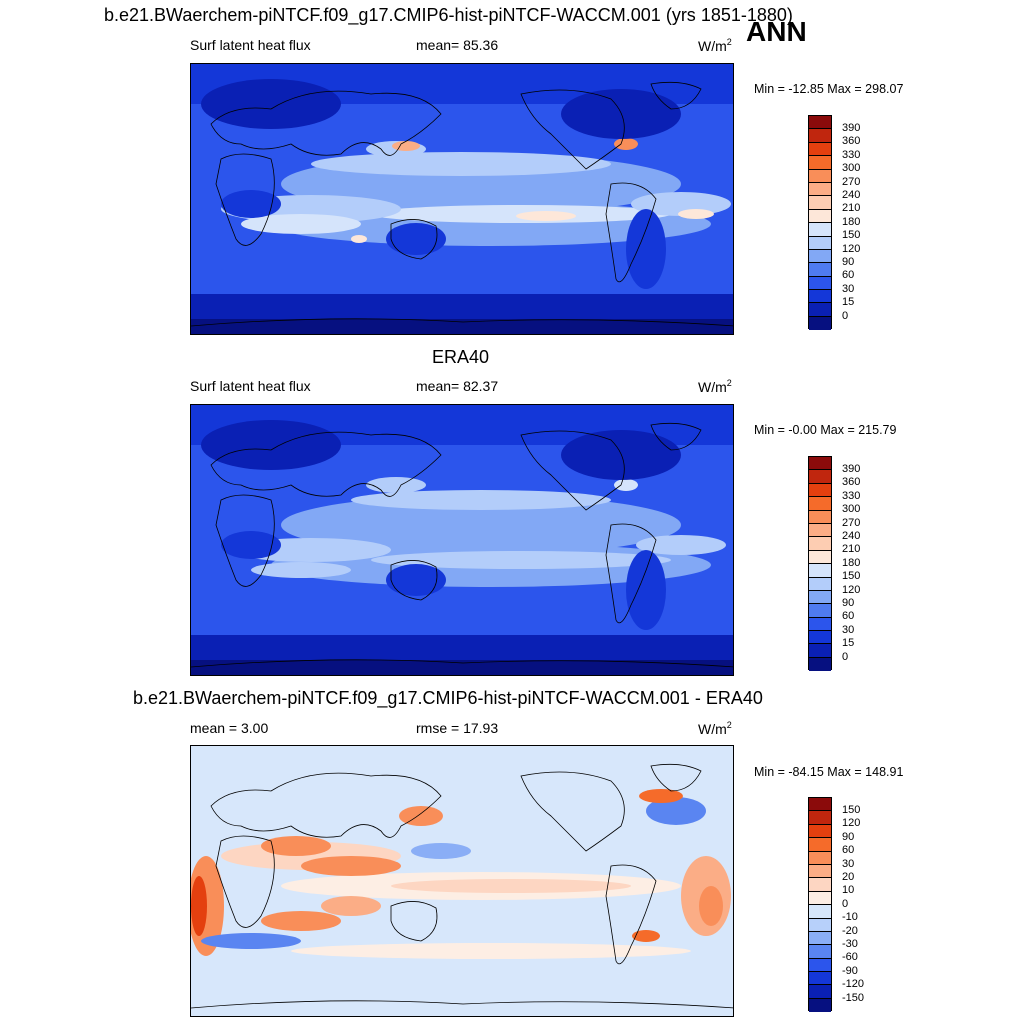 This screenshot has width=1024, height=1024. What do you see at coordinates (250, 45) in the screenshot?
I see `panel1-variable-label: Surf latent heat flux` at bounding box center [250, 45].